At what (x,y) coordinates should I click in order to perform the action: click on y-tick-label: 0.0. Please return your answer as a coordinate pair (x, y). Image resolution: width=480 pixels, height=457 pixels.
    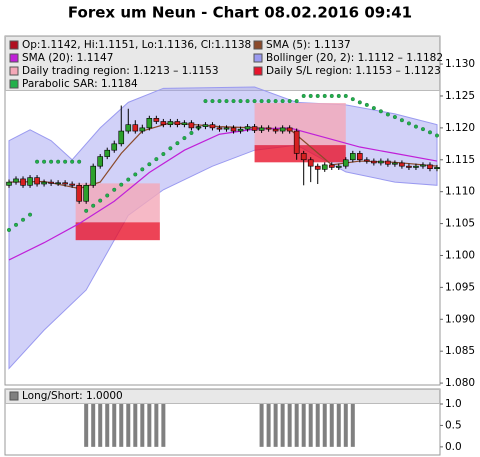
    Looking at the image, I should click on (453, 447).